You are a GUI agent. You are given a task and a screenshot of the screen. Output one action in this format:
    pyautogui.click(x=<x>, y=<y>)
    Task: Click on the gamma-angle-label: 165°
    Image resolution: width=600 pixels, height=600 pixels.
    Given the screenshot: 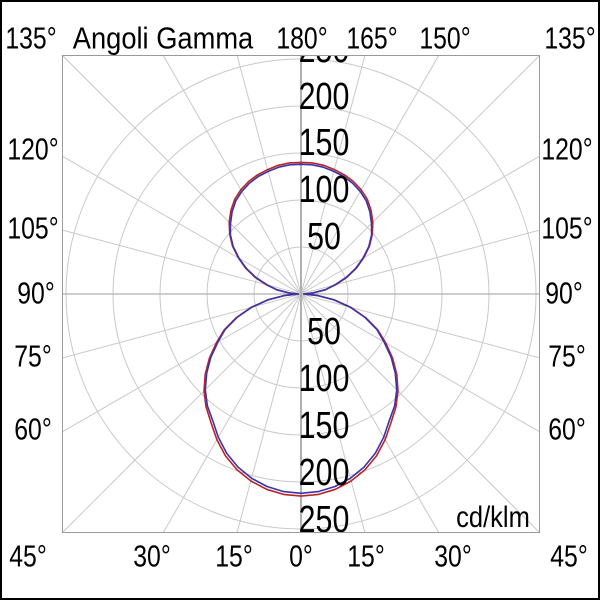 What is the action you would take?
    pyautogui.click(x=372, y=38)
    